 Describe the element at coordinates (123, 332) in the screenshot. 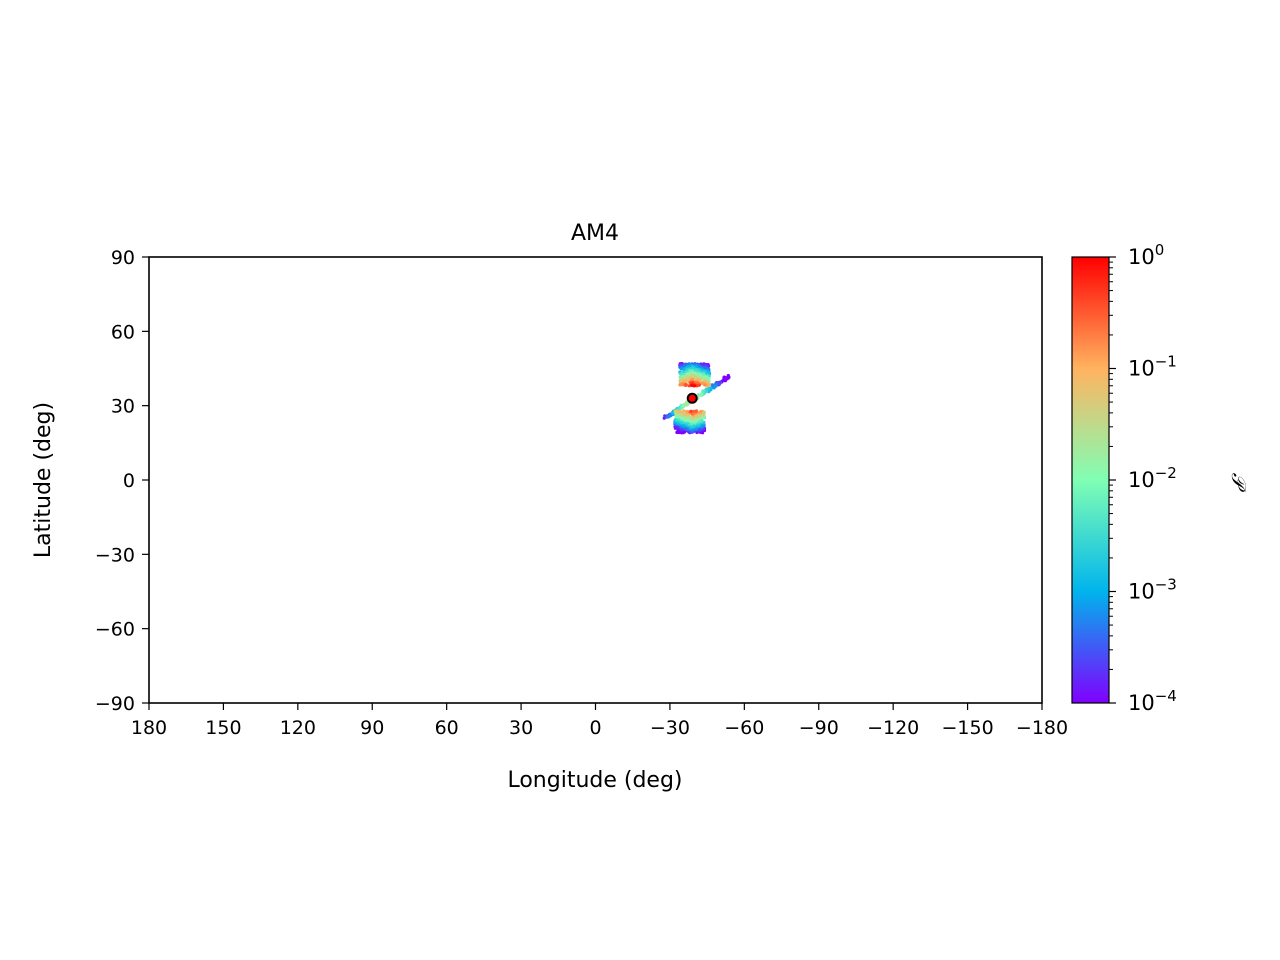

I see `y-tick-label: 60` at that location.